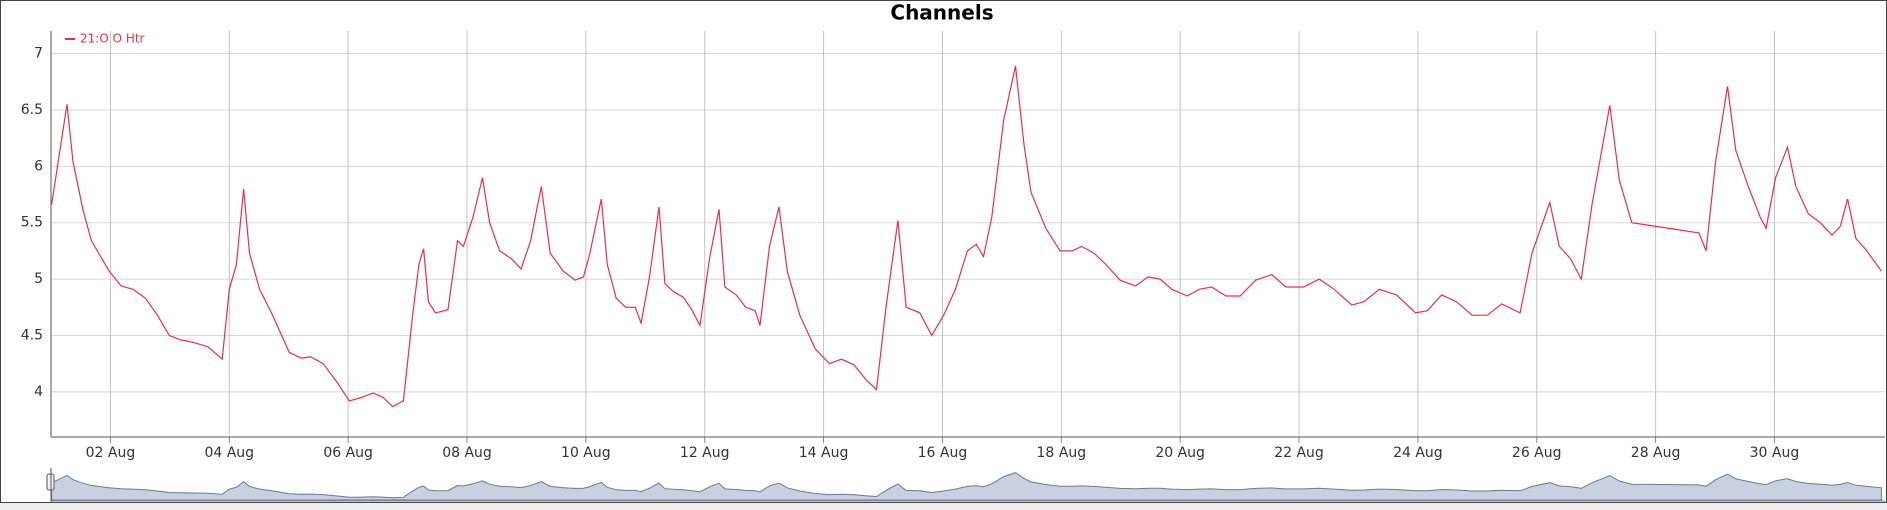 The height and width of the screenshot is (510, 1887). Describe the element at coordinates (1775, 453) in the screenshot. I see `x-tick-label: 30 Aug` at that location.